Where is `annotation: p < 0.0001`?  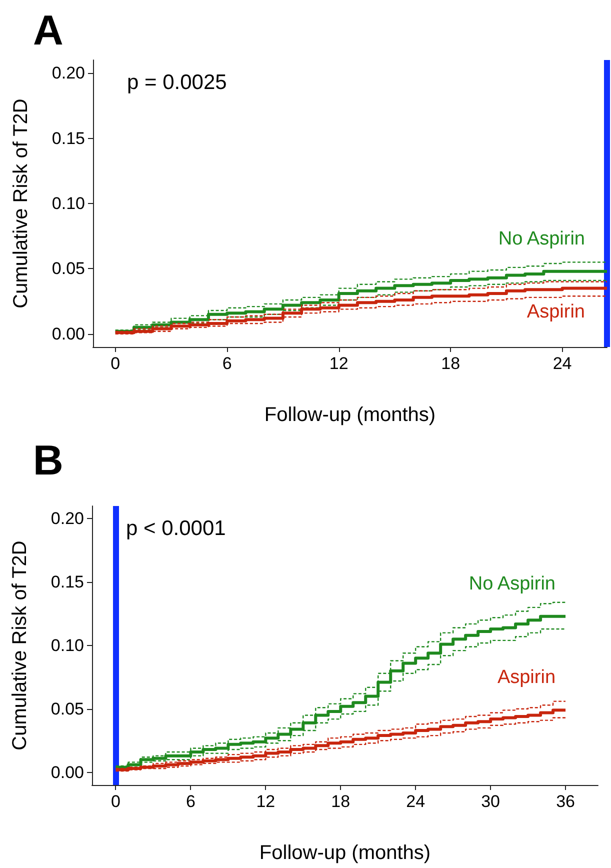 annotation: p < 0.0001 is located at coordinates (176, 528).